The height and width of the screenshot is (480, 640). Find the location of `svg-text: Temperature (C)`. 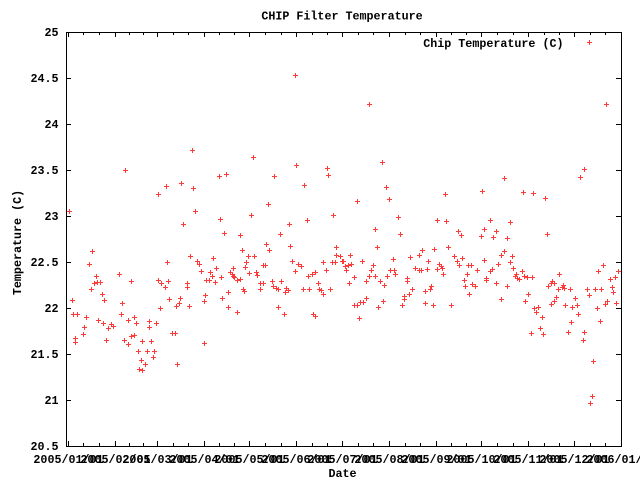

svg-text: Temperature (C) is located at coordinates (18, 242).